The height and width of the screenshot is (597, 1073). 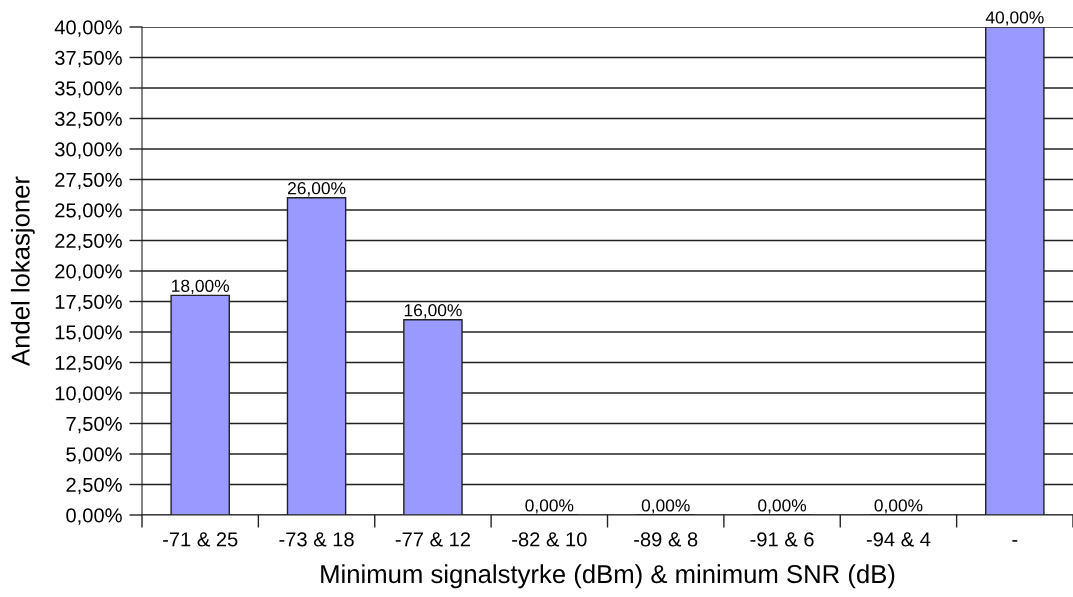 I want to click on x-tick-label: -73 & 18, so click(x=316, y=539).